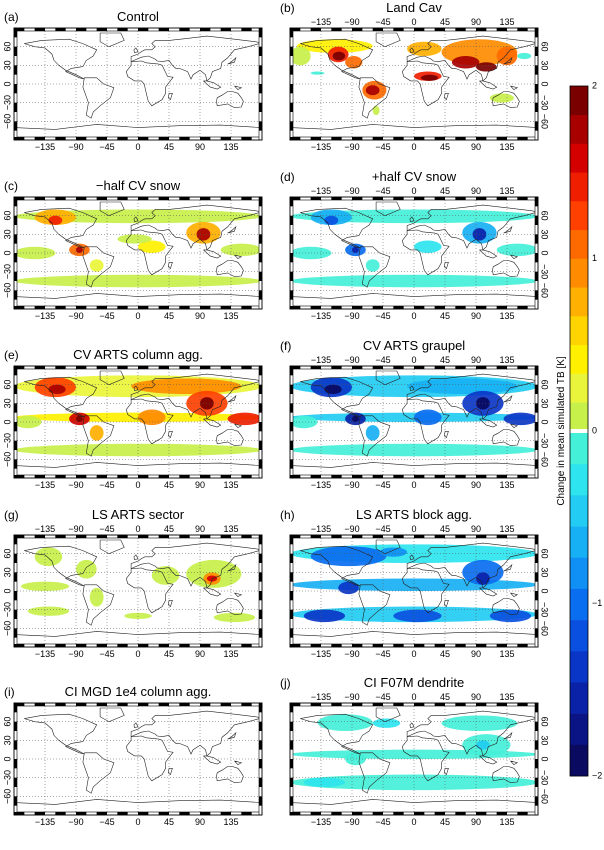 This screenshot has height=850, width=604. Describe the element at coordinates (414, 682) in the screenshot. I see `panel-title: CI F07M dendrite` at that location.